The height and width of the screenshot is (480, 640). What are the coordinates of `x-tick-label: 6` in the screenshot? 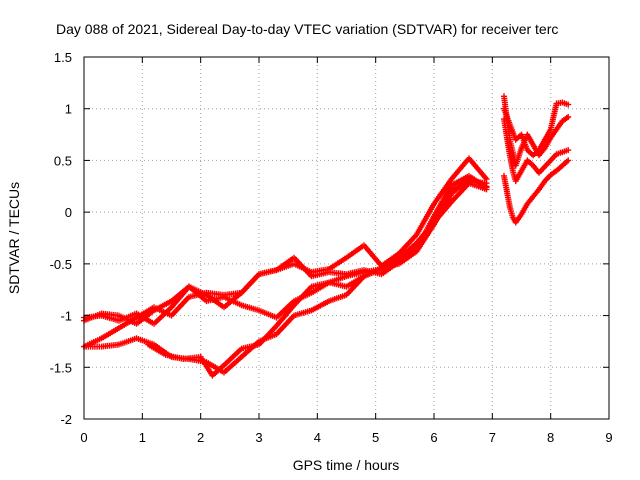 It's located at (433, 437).